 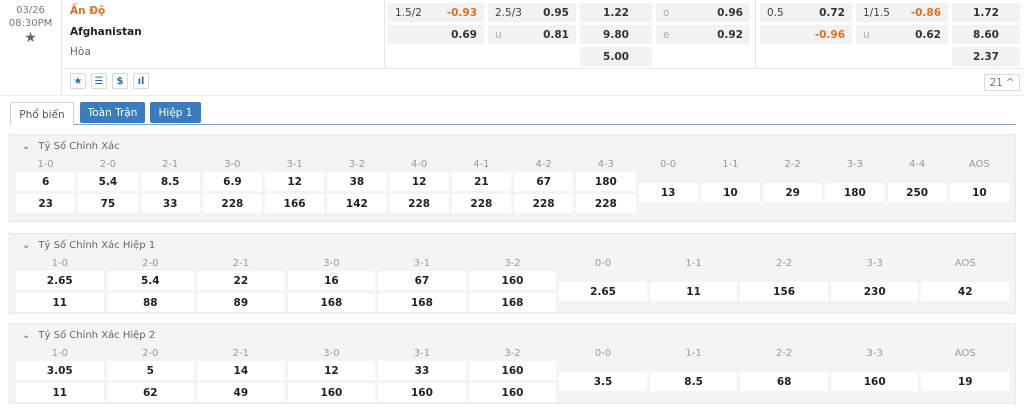 I want to click on oe-even: e 0.92, so click(x=703, y=34).